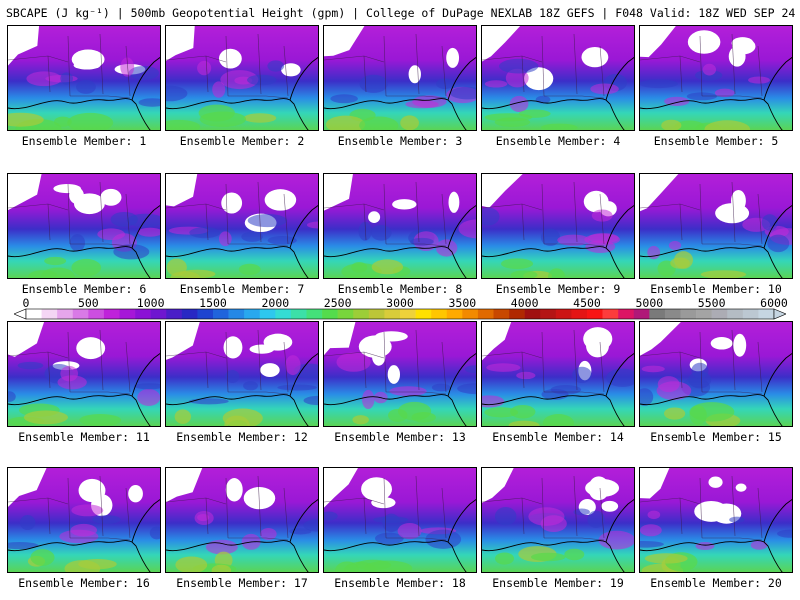  I want to click on colorbar-tick-label: 2000, so click(275, 303).